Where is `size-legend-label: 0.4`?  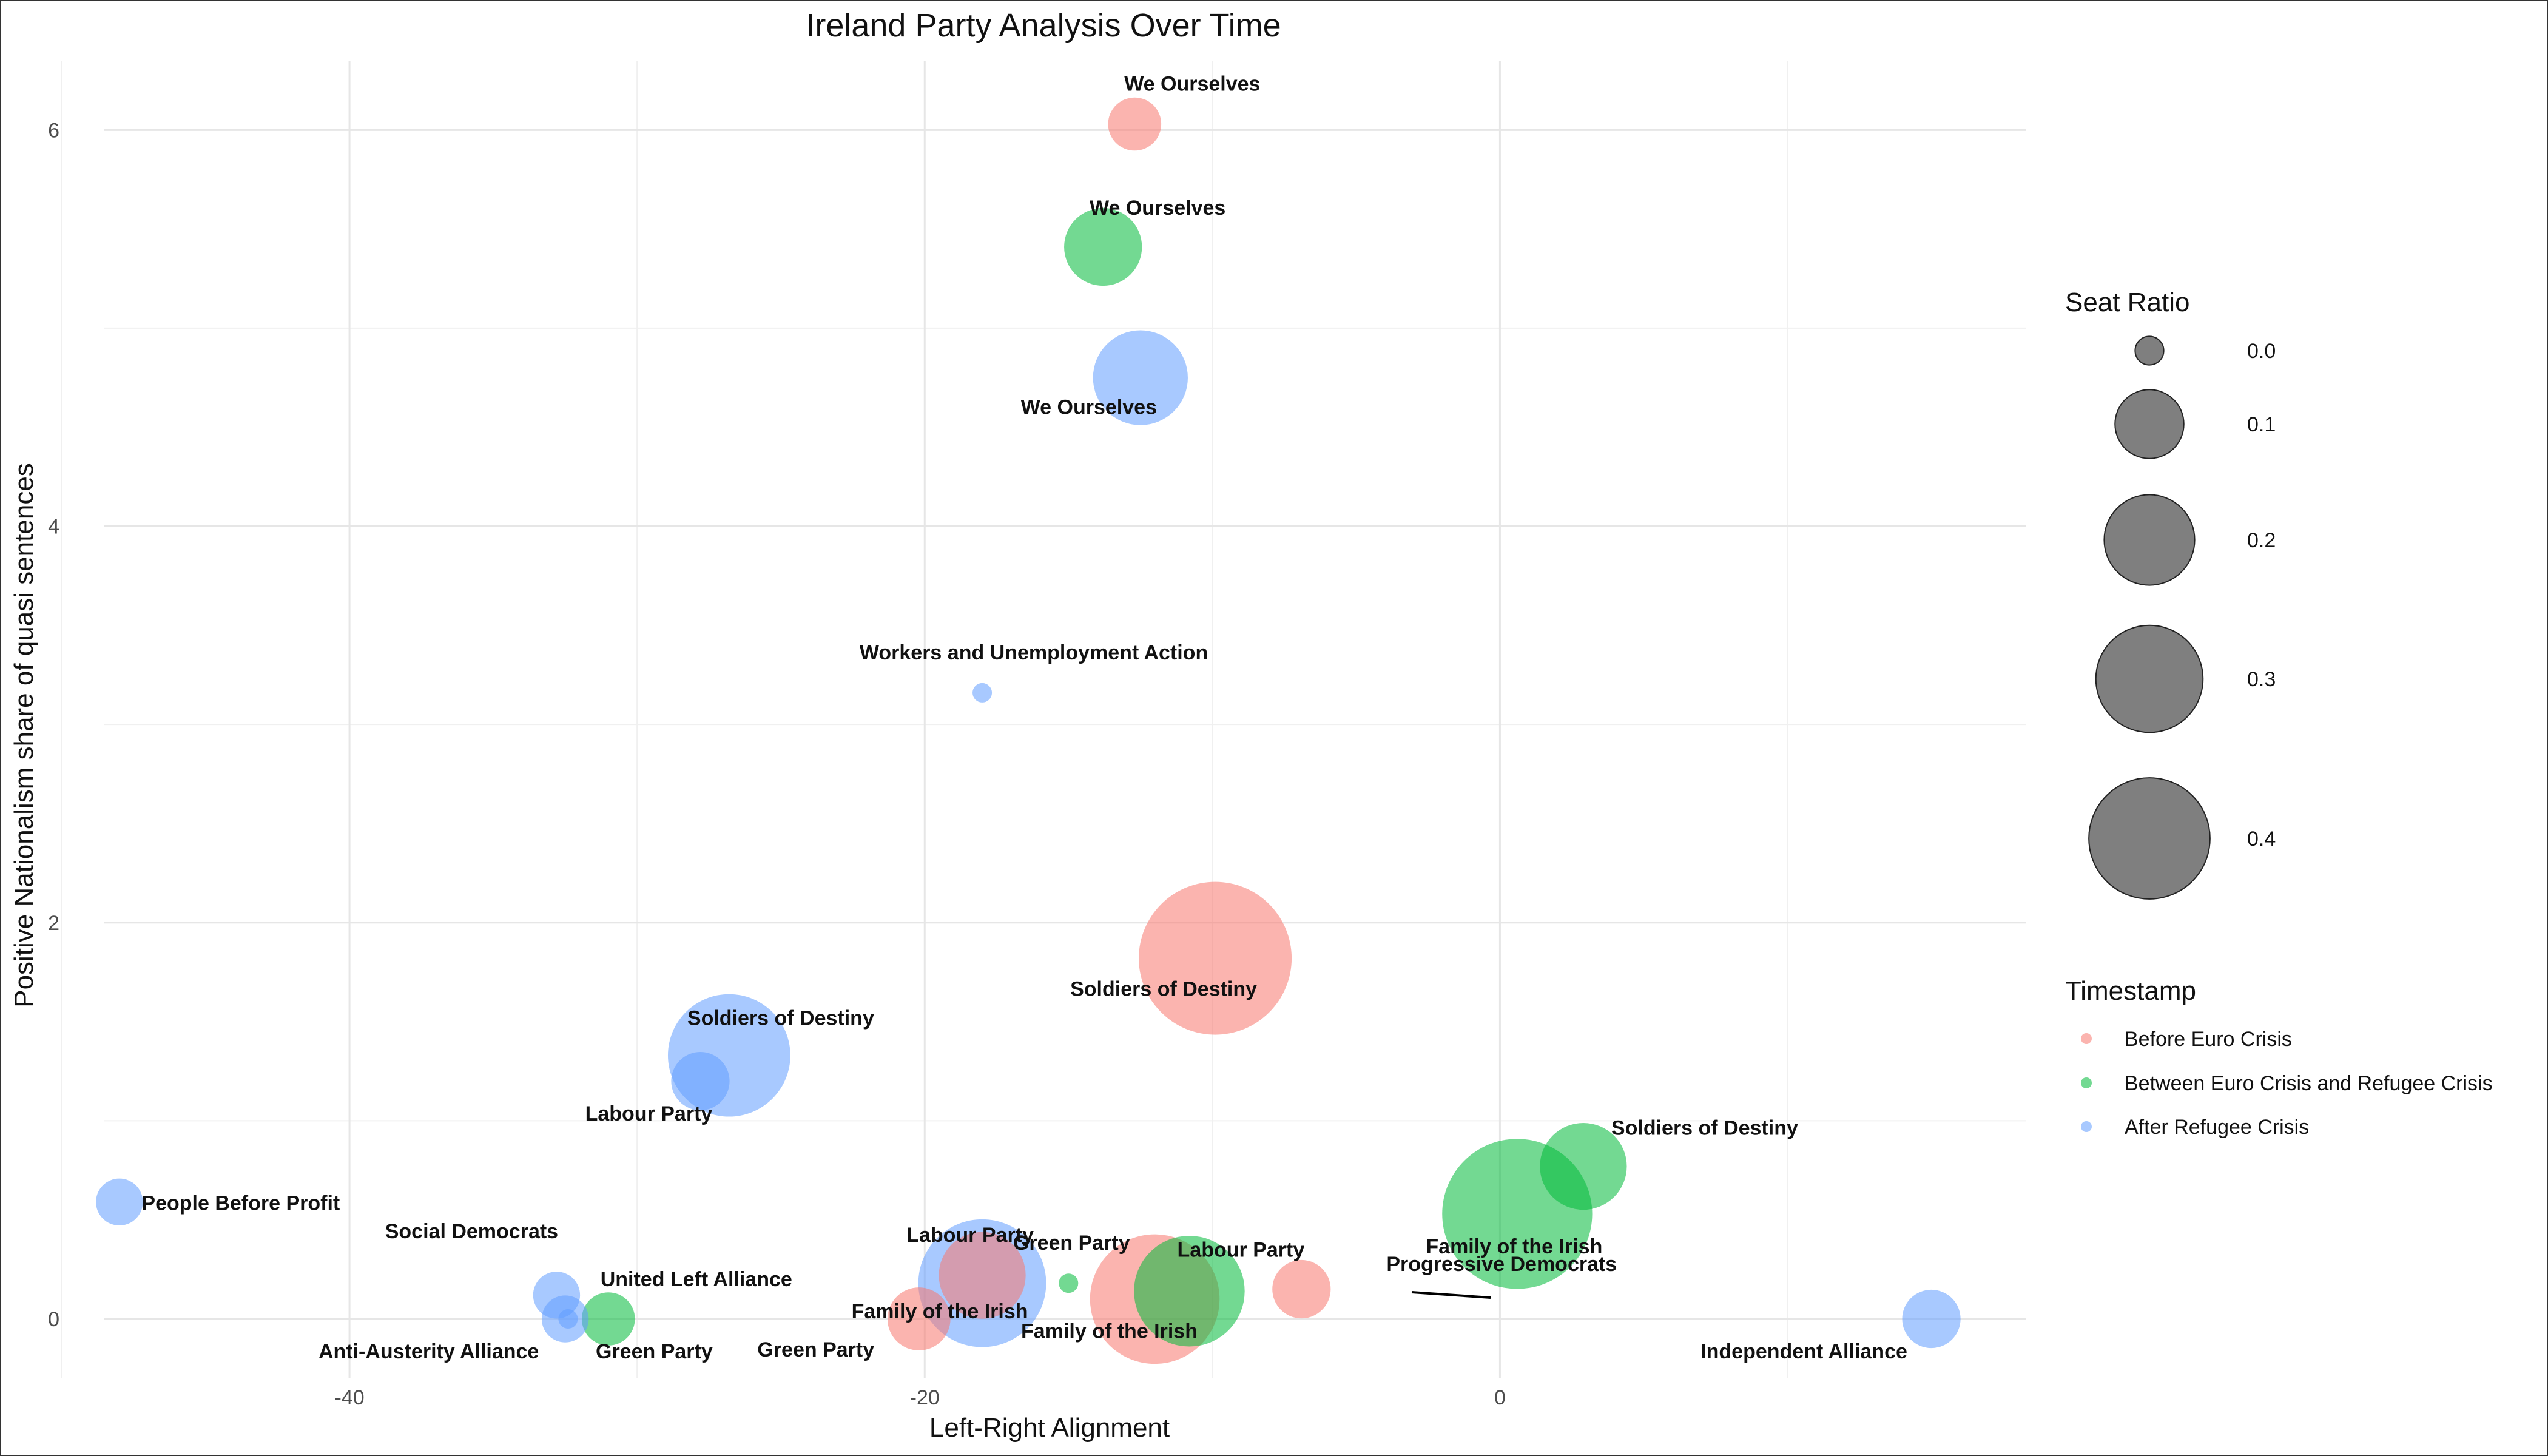 size-legend-label: 0.4 is located at coordinates (2261, 839).